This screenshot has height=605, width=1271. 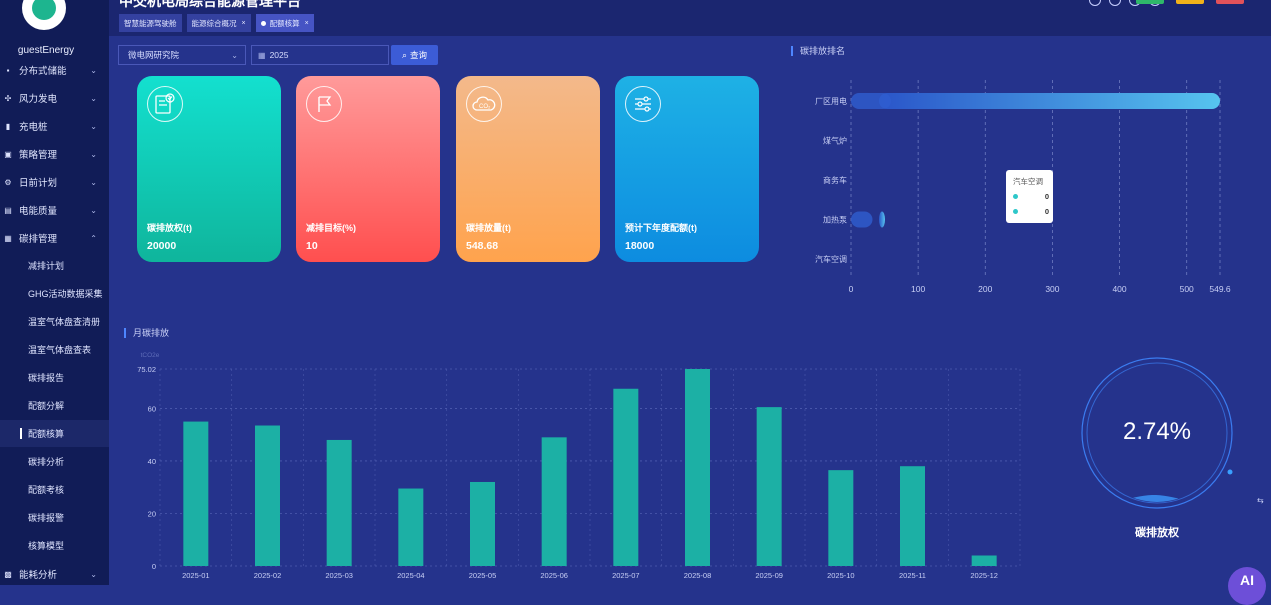 I want to click on co2-cloud-icon: CO₂, so click(x=484, y=104).